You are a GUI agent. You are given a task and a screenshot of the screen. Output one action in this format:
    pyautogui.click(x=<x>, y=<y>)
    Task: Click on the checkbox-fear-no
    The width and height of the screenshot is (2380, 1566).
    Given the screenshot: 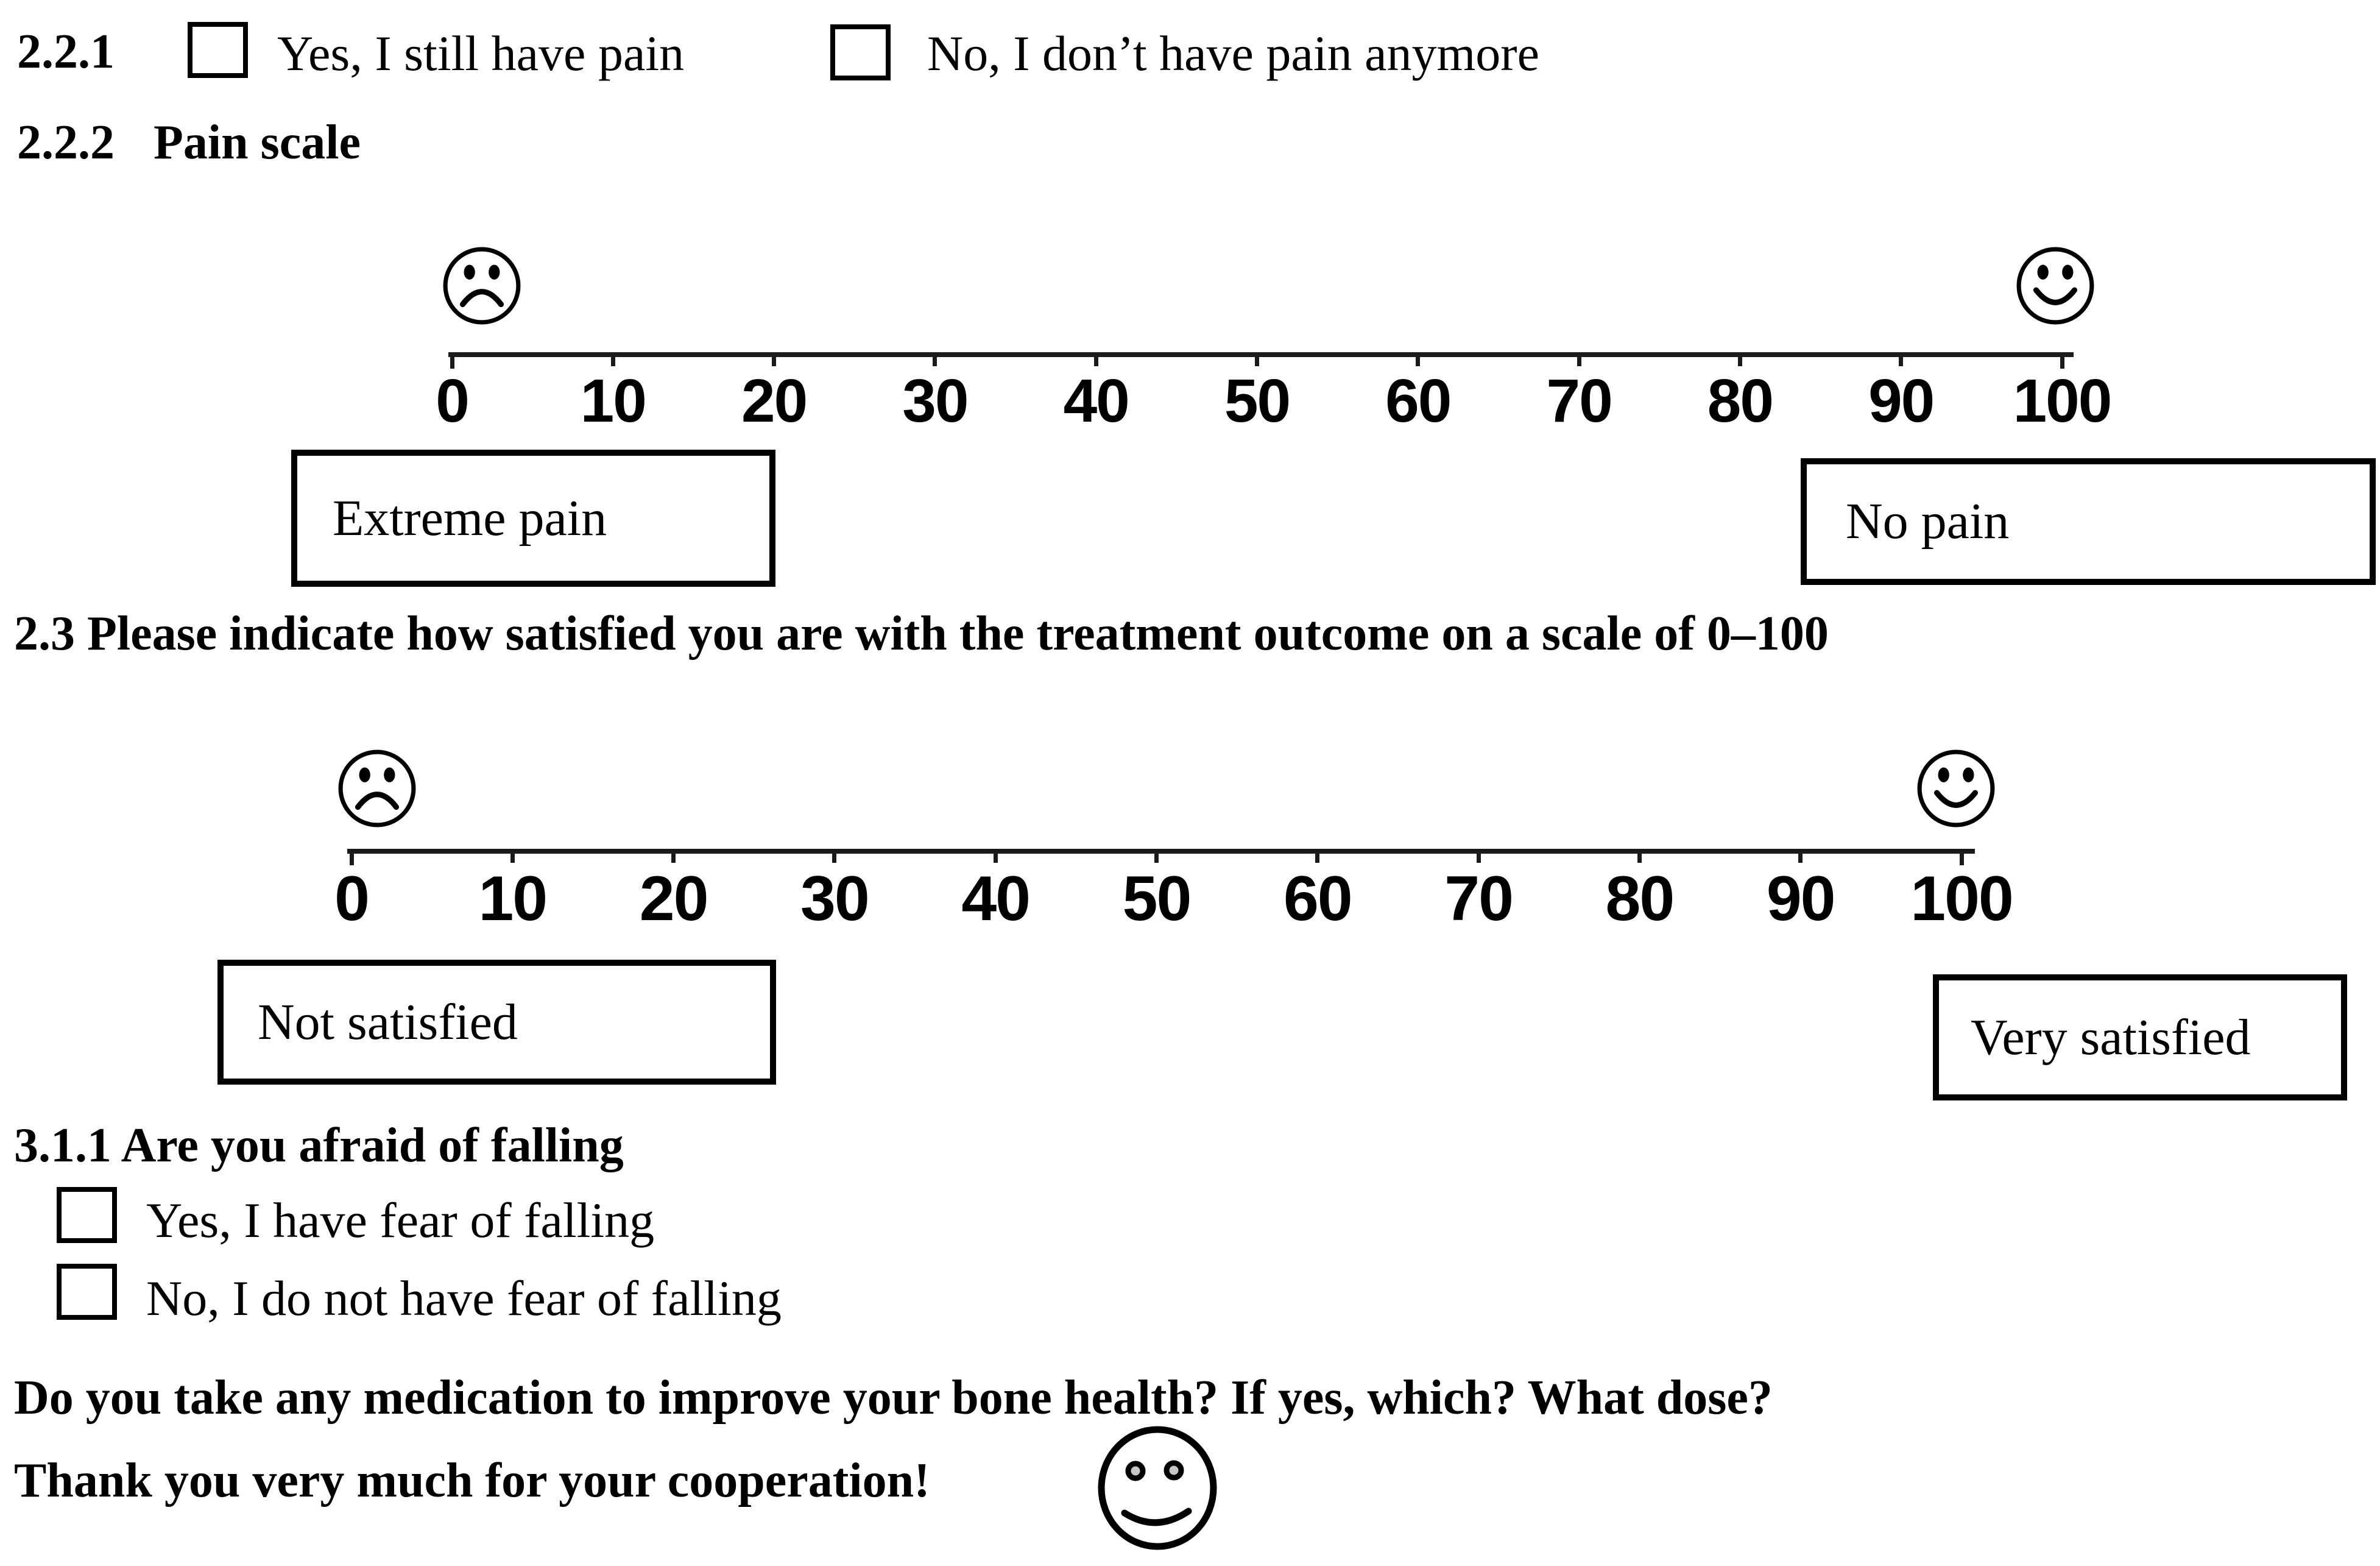 What is the action you would take?
    pyautogui.click(x=87, y=1292)
    